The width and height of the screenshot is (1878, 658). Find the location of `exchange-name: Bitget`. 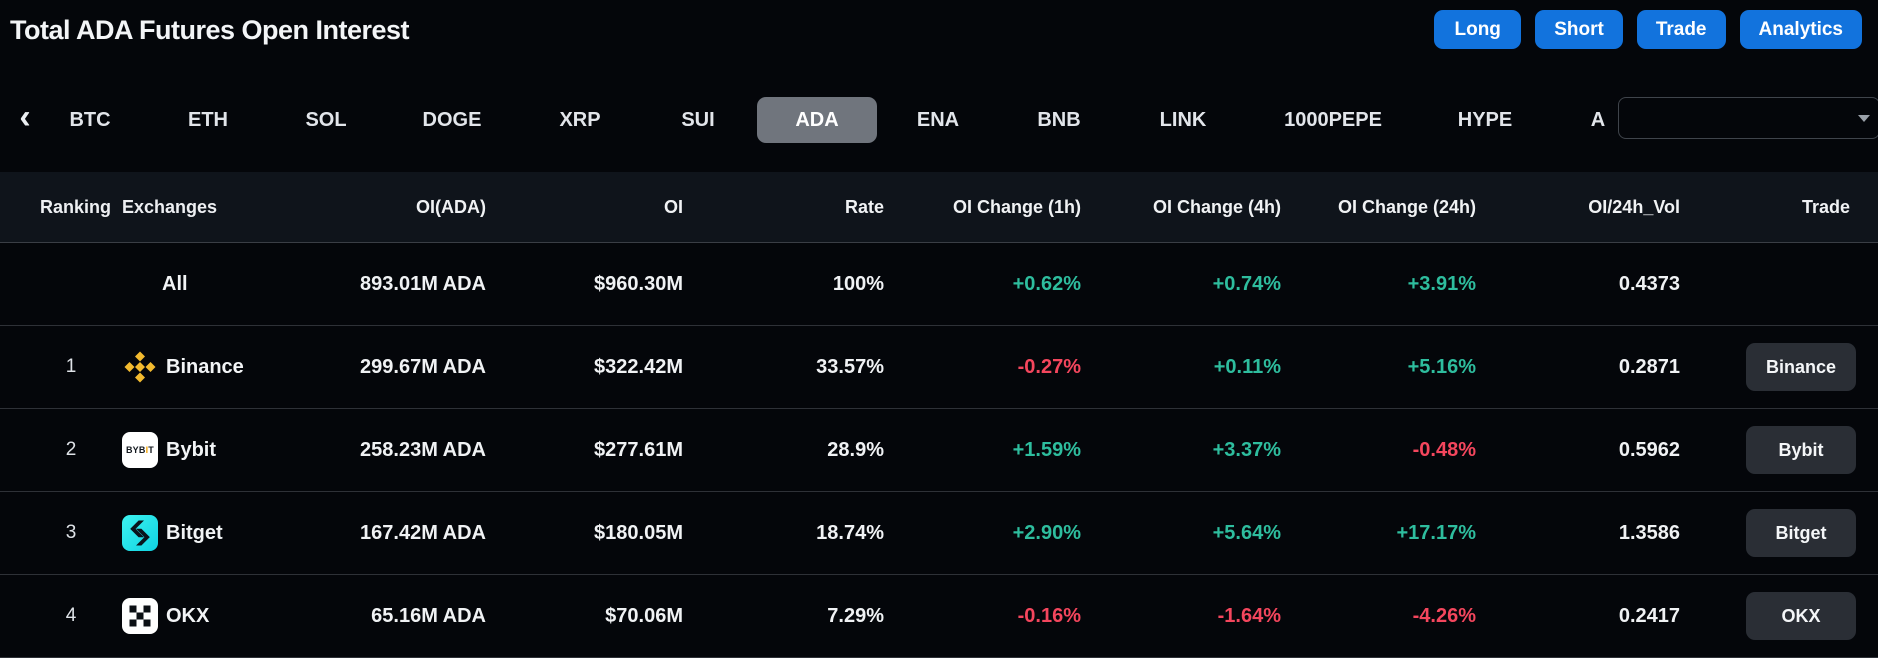

exchange-name: Bitget is located at coordinates (194, 532).